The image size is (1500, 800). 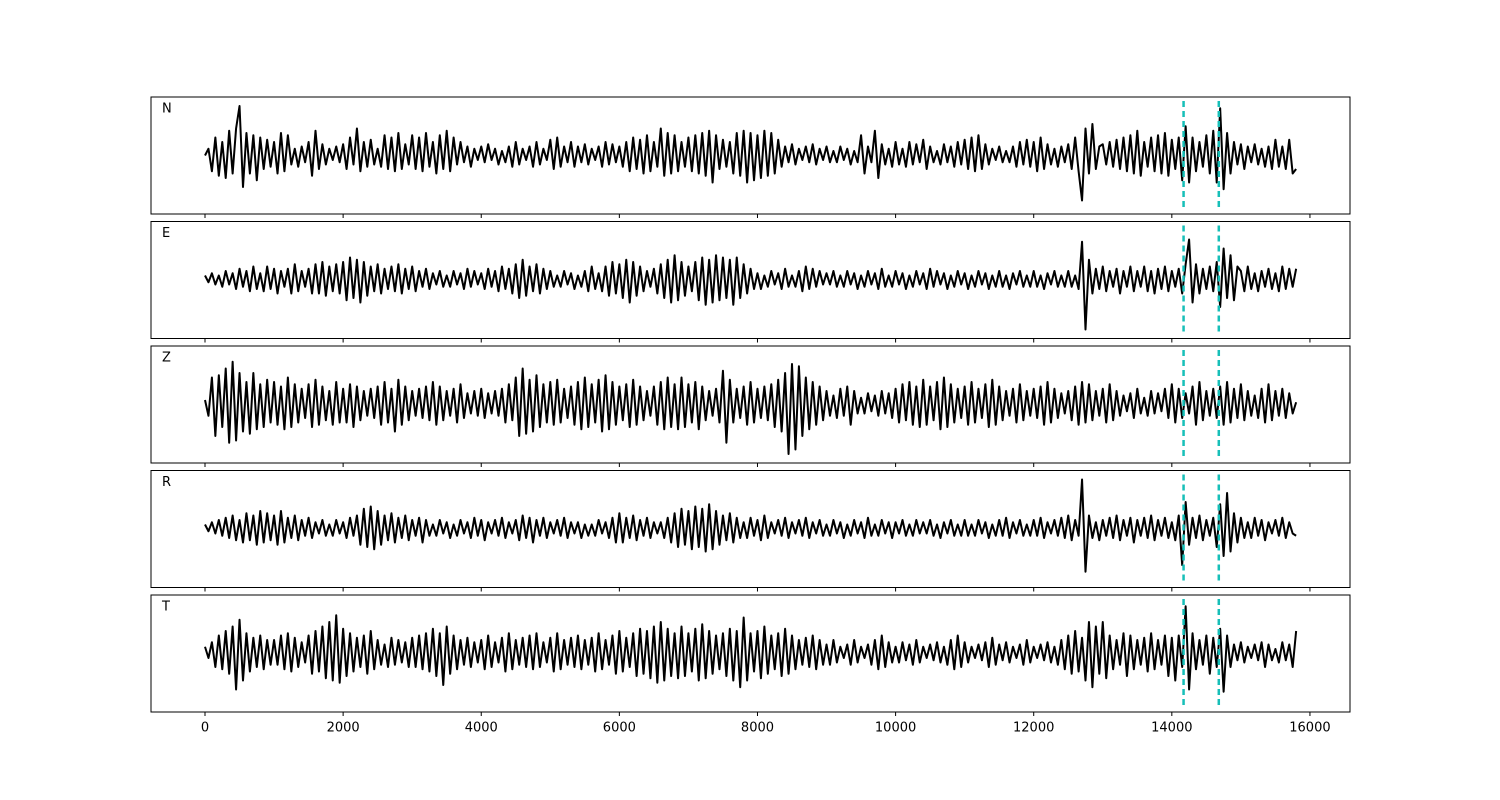 What do you see at coordinates (481, 728) in the screenshot?
I see `x-tick-label: 4000` at bounding box center [481, 728].